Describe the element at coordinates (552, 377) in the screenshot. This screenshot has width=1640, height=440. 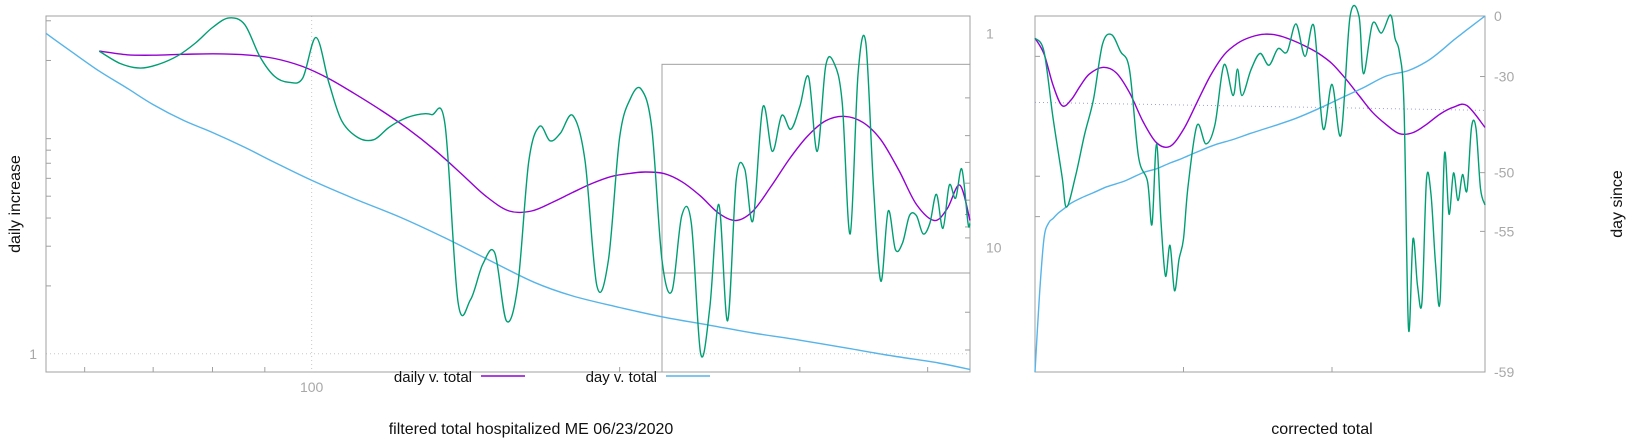
I see `legend: daily v. total day v. total` at that location.